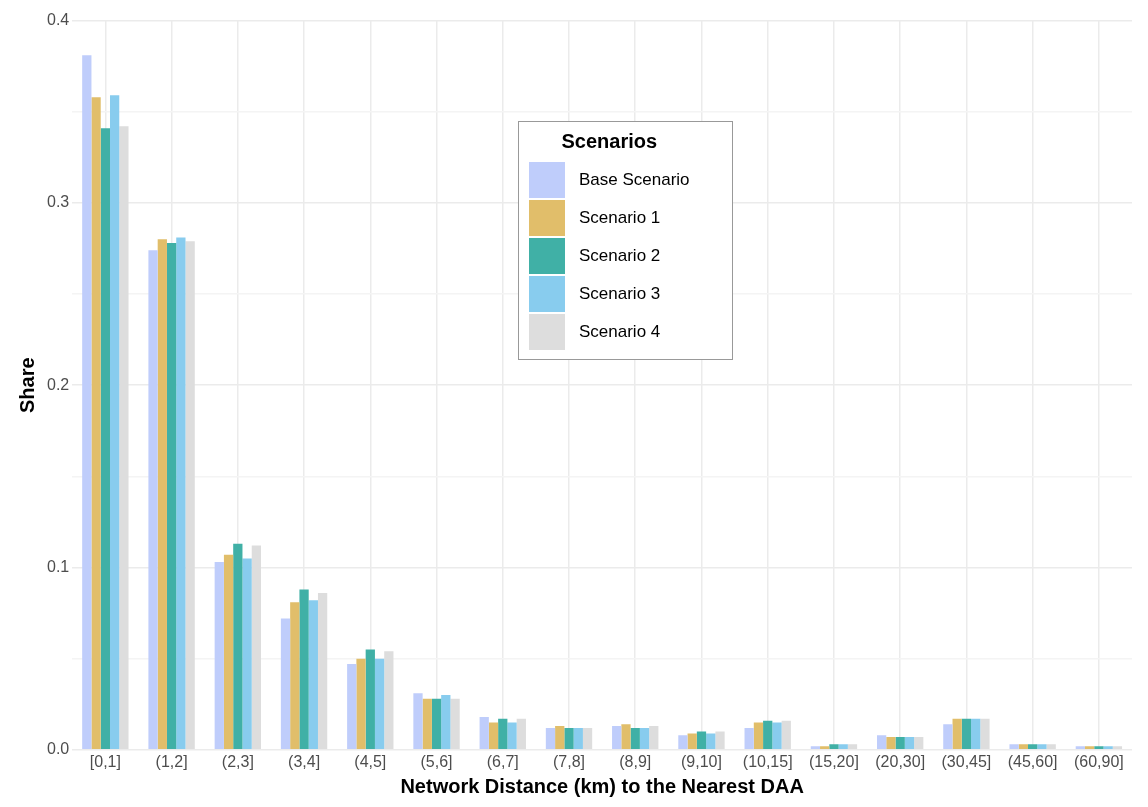 This screenshot has width=1148, height=807. Describe the element at coordinates (620, 256) in the screenshot. I see `legend-label: Scenario 2` at that location.